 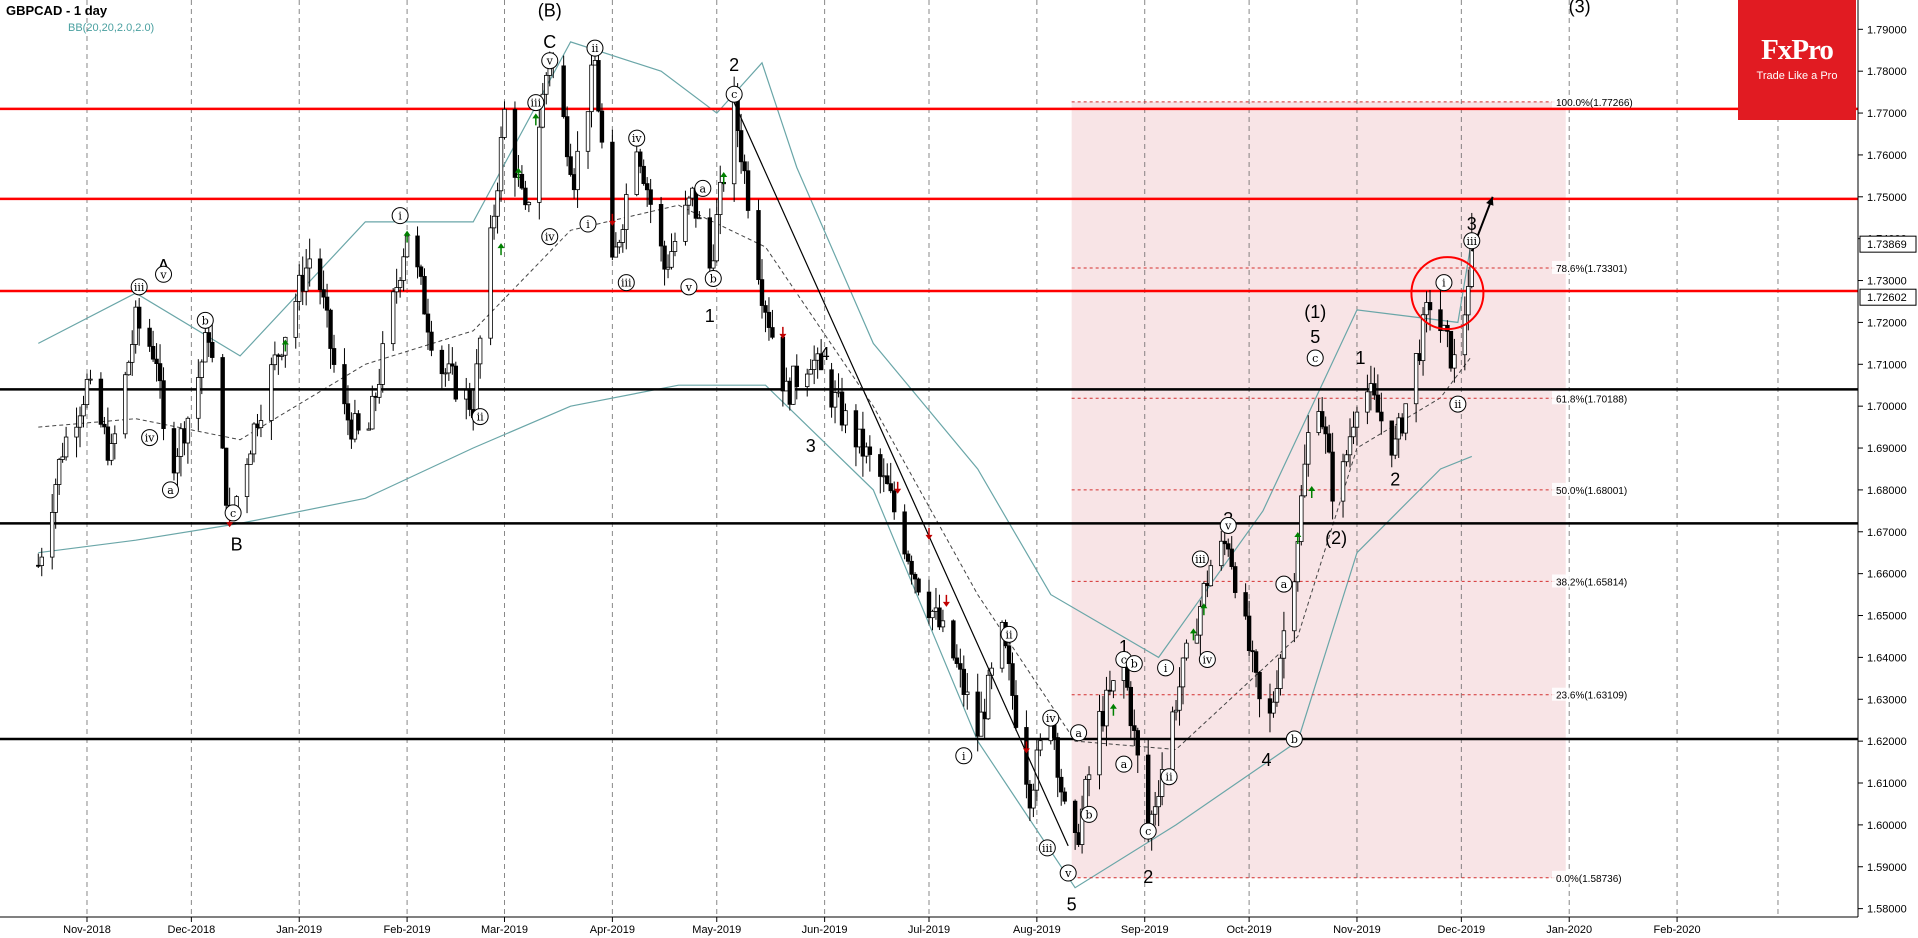 I want to click on price-tick-label: 1.61000, so click(x=1887, y=784).